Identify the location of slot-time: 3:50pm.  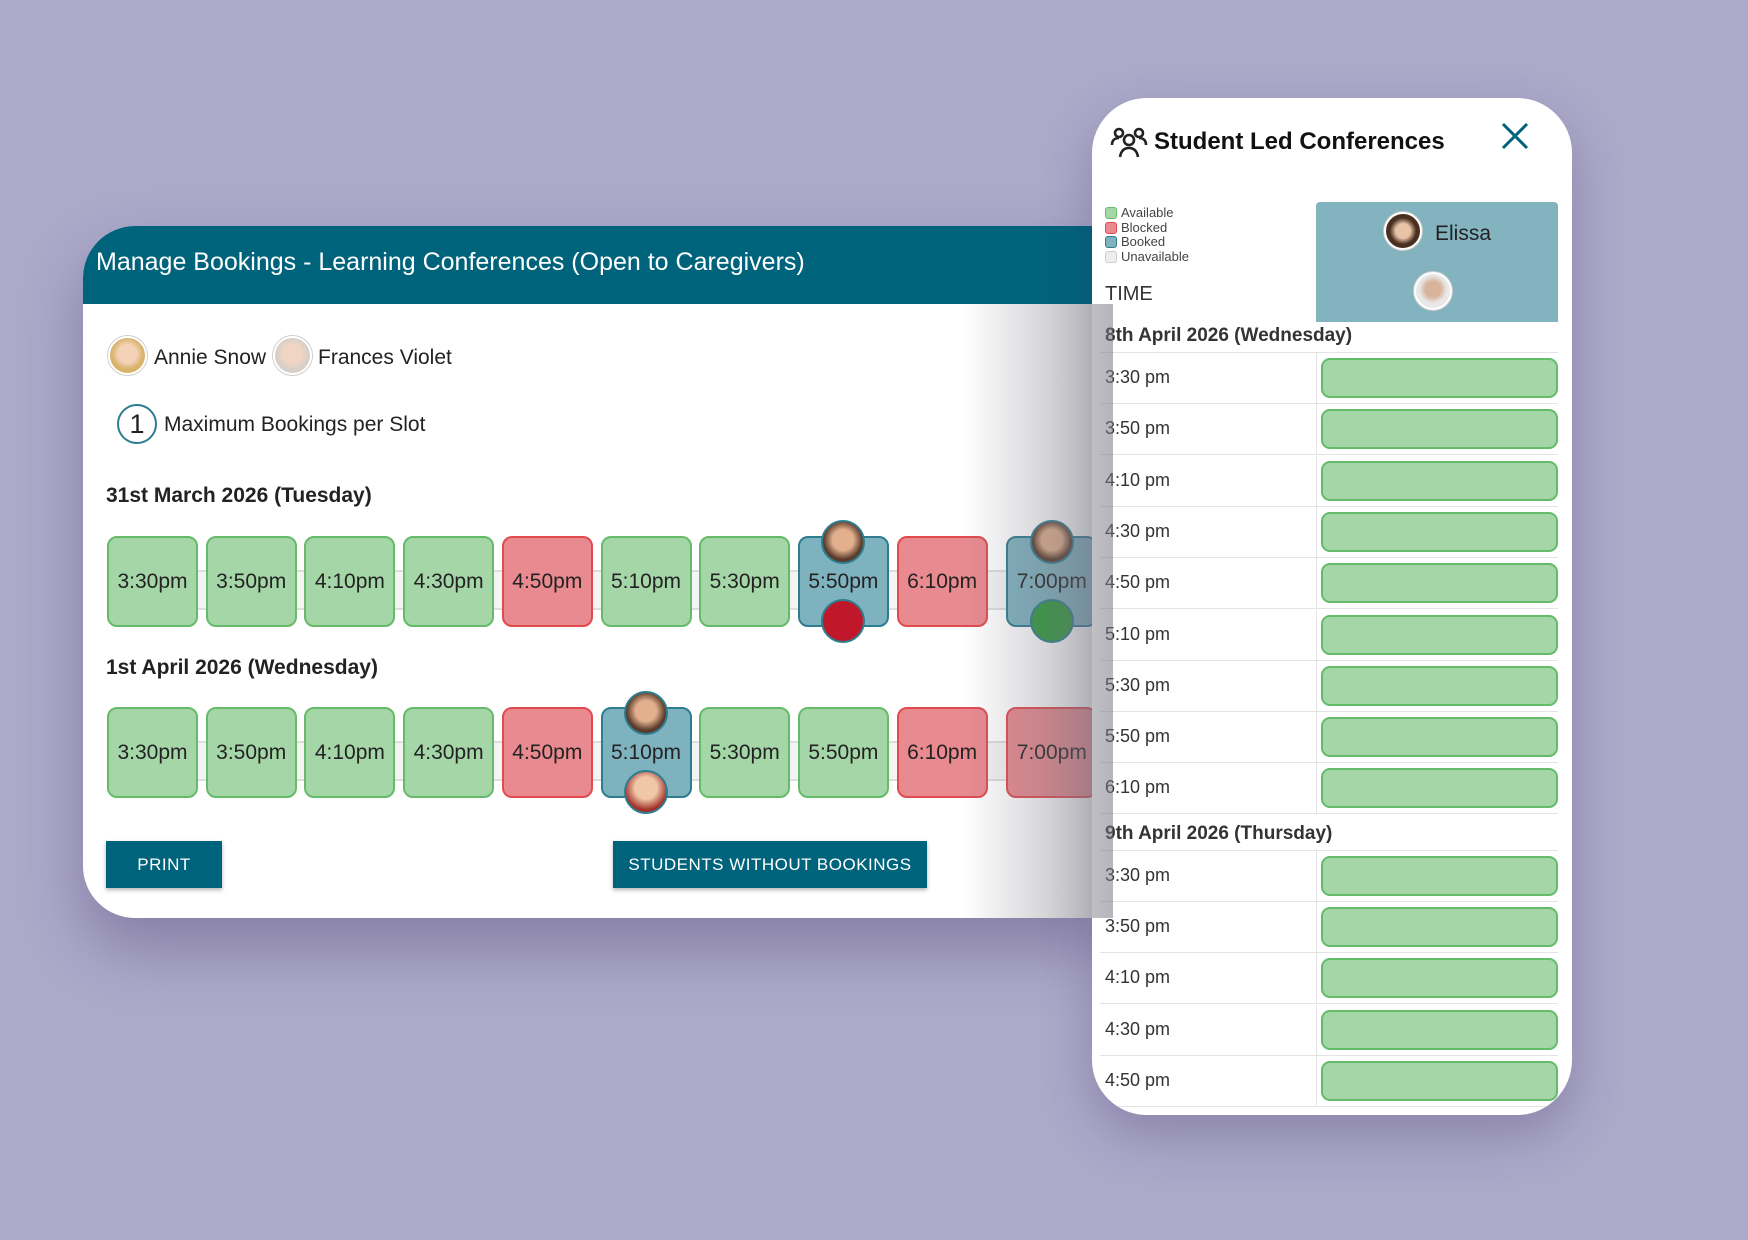
(251, 752).